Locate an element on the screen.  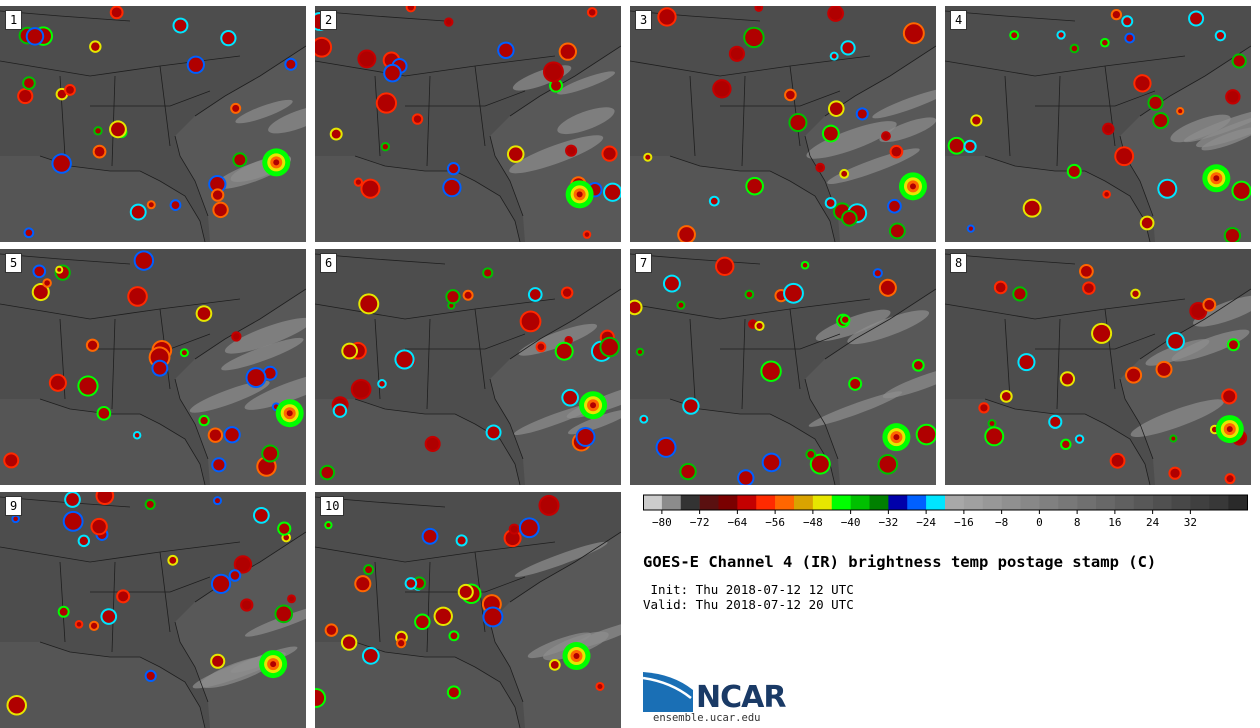
forecast-panel: 10 is located at coordinates (468, 610).